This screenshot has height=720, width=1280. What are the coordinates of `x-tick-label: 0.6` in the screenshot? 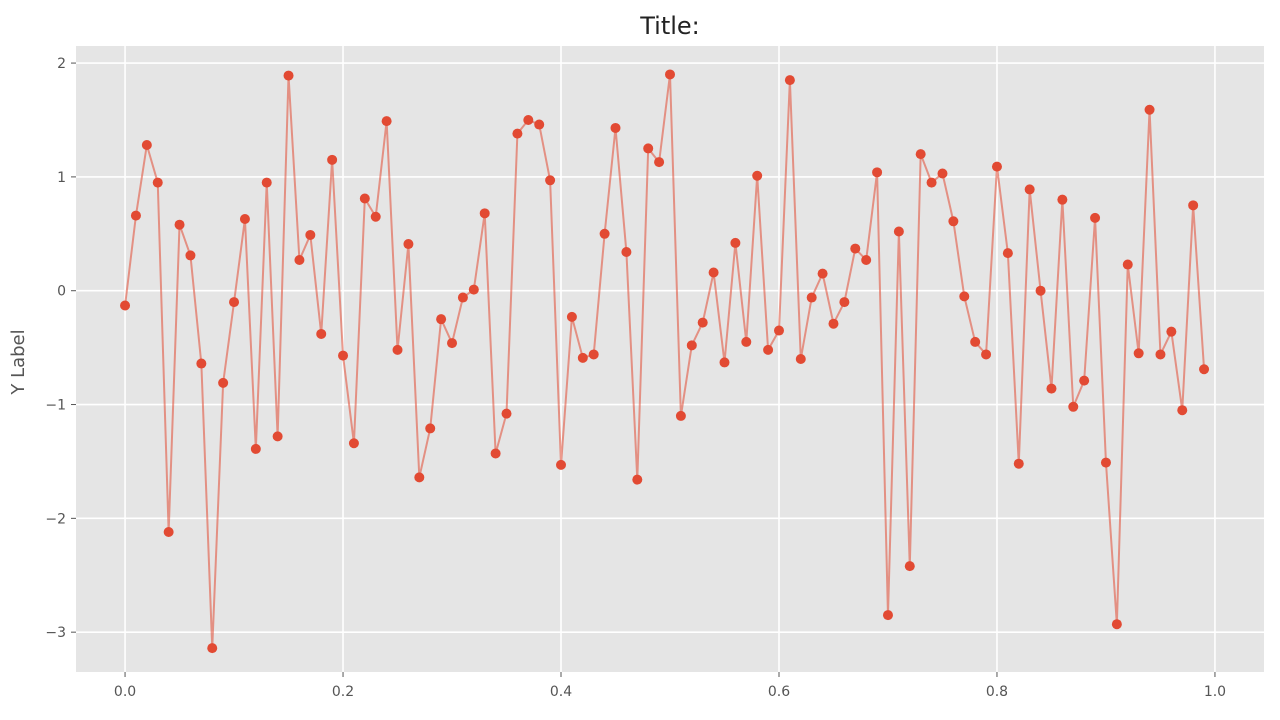 It's located at (779, 692).